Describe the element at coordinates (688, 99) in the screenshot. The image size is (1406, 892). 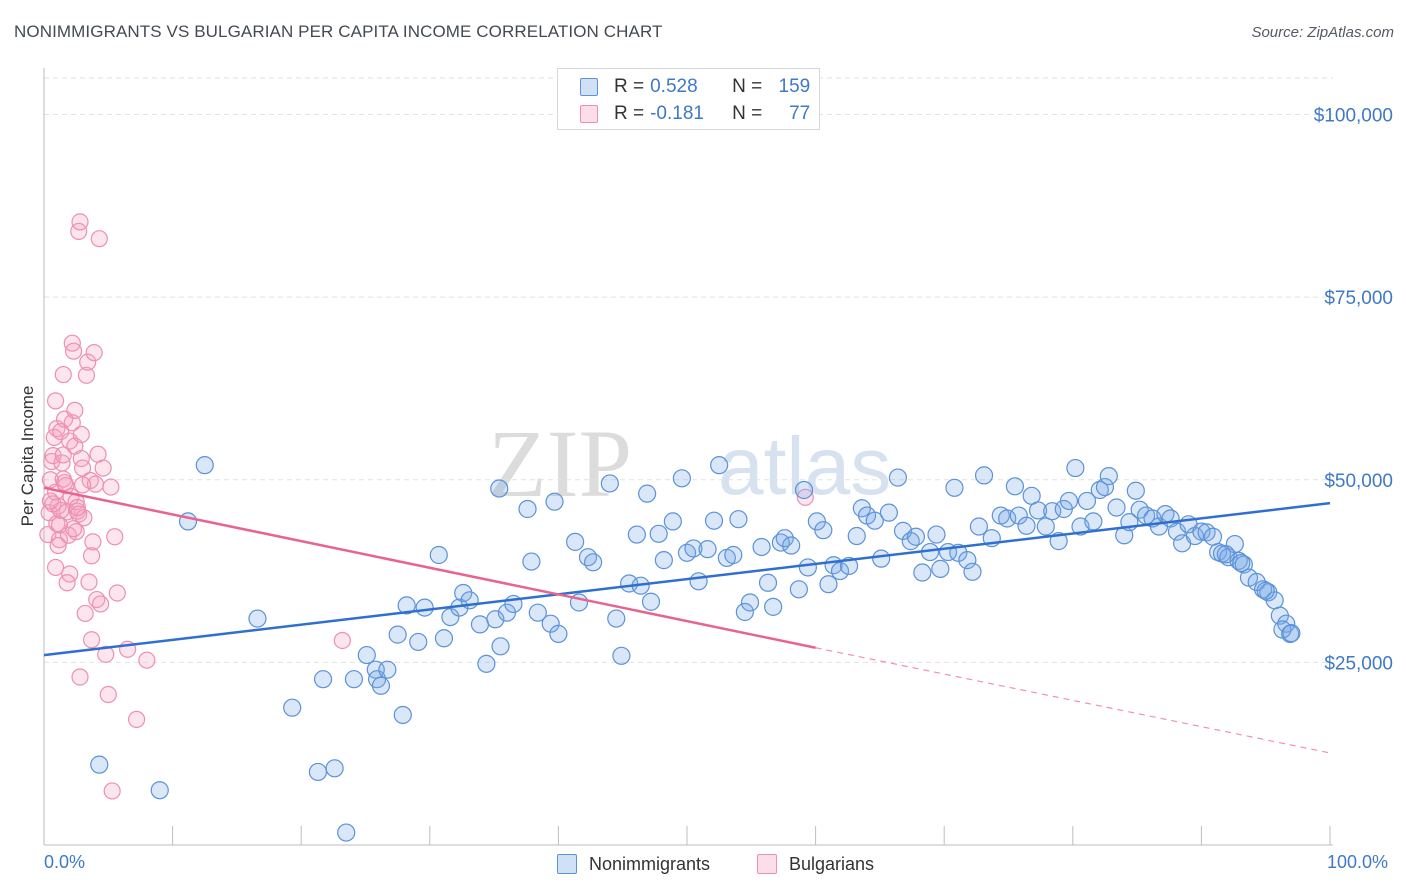
I see `stats-legend: R = 0.528 N = 159 R = -0.181 N = 77` at that location.